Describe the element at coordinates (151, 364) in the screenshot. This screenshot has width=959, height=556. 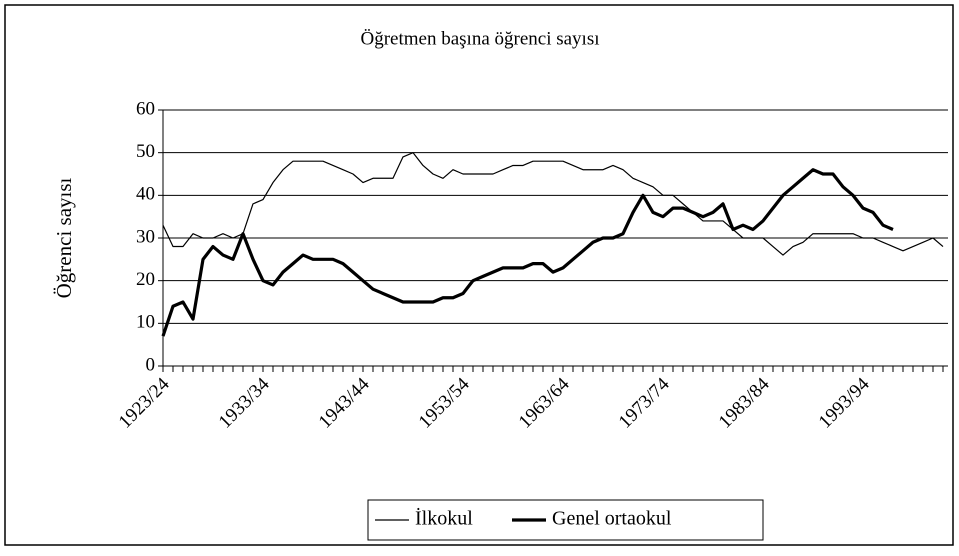
I see `y-tick-label: 0` at that location.